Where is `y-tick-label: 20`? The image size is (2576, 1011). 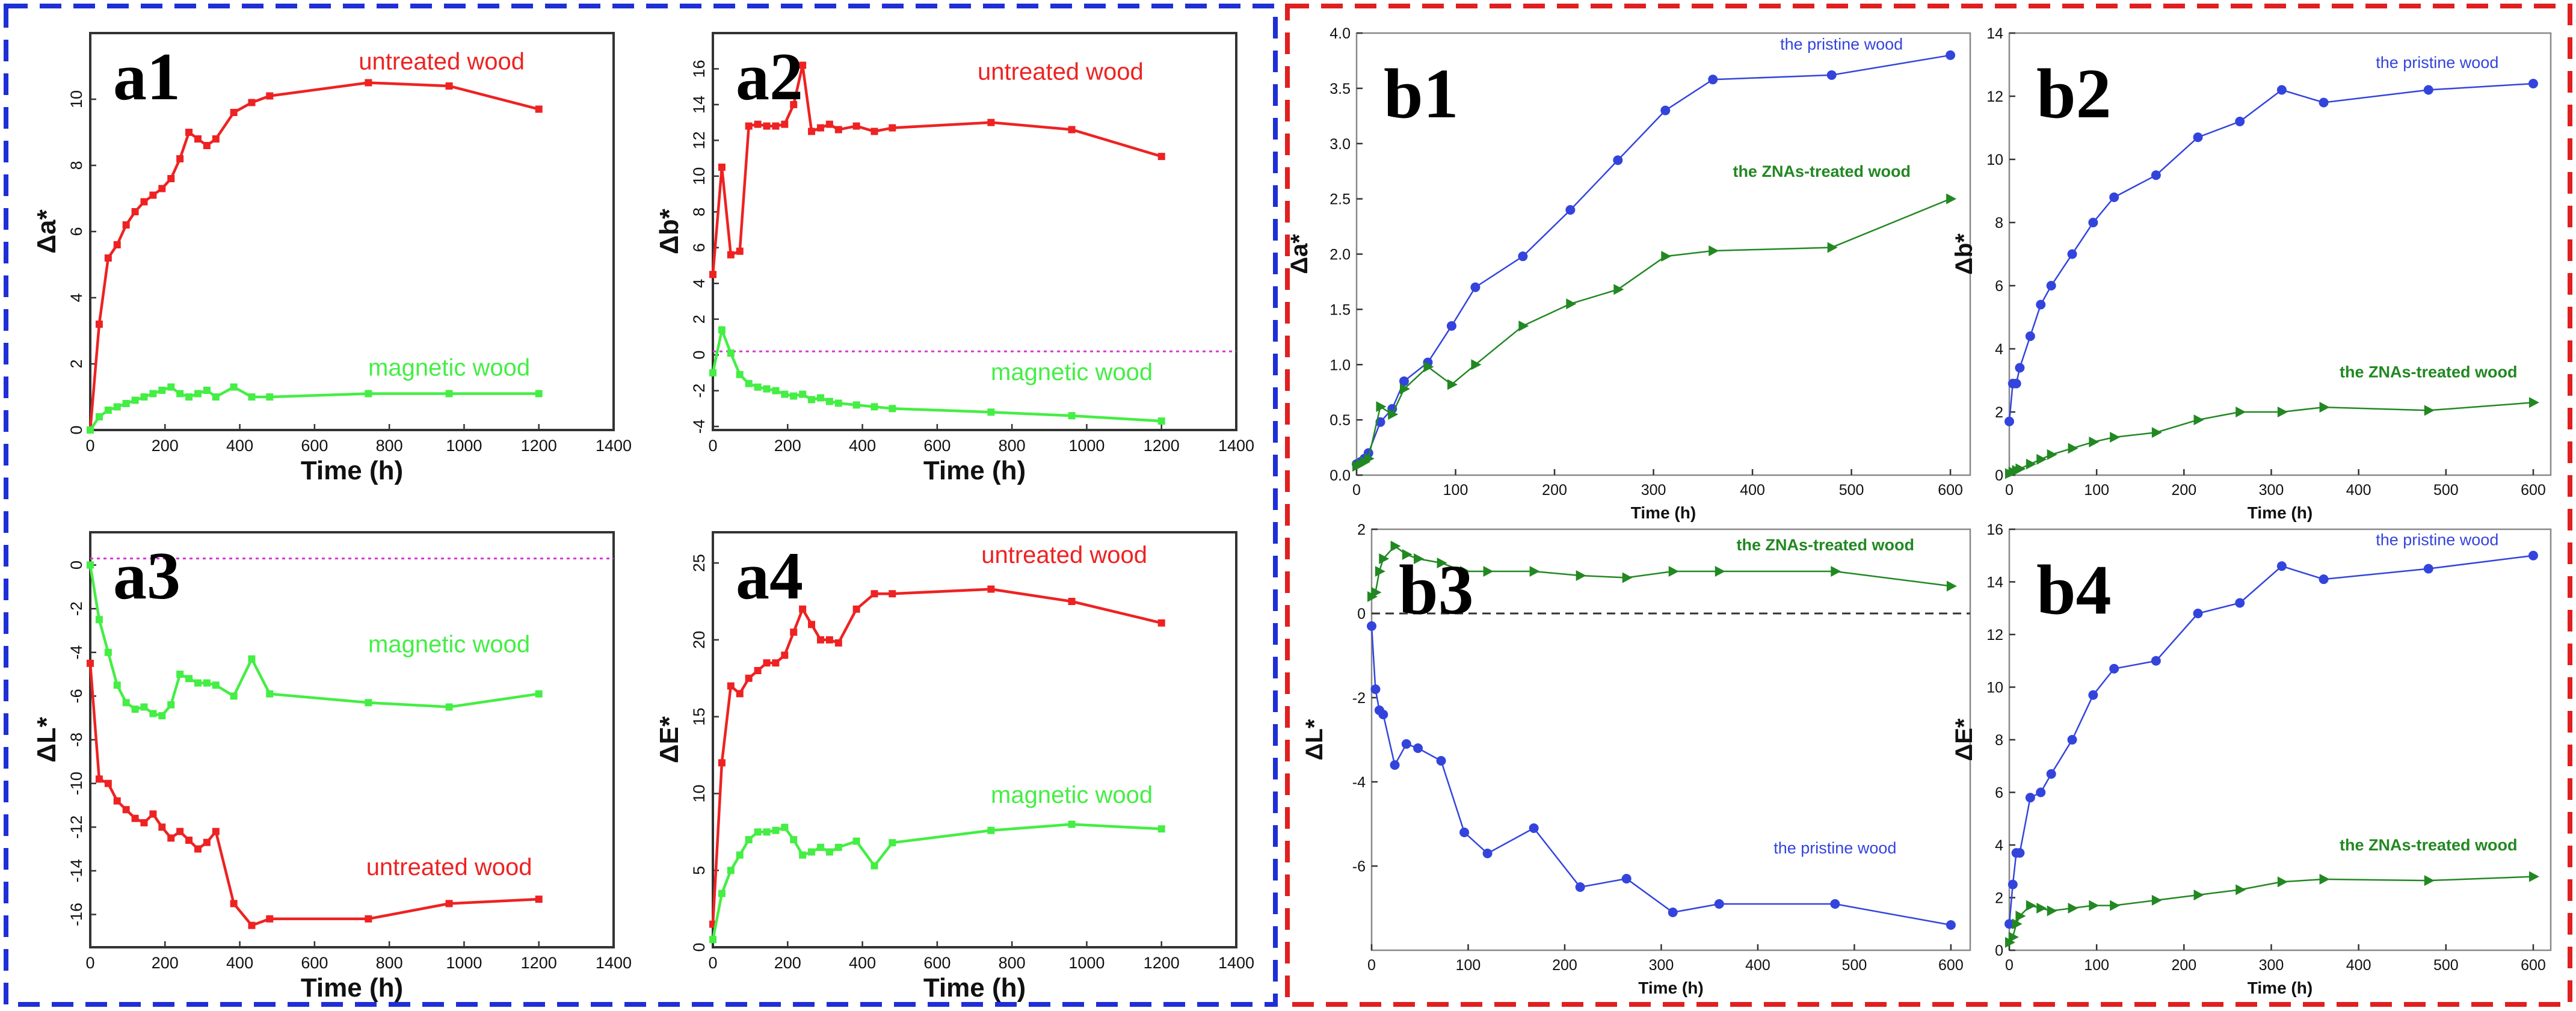 y-tick-label: 20 is located at coordinates (699, 640).